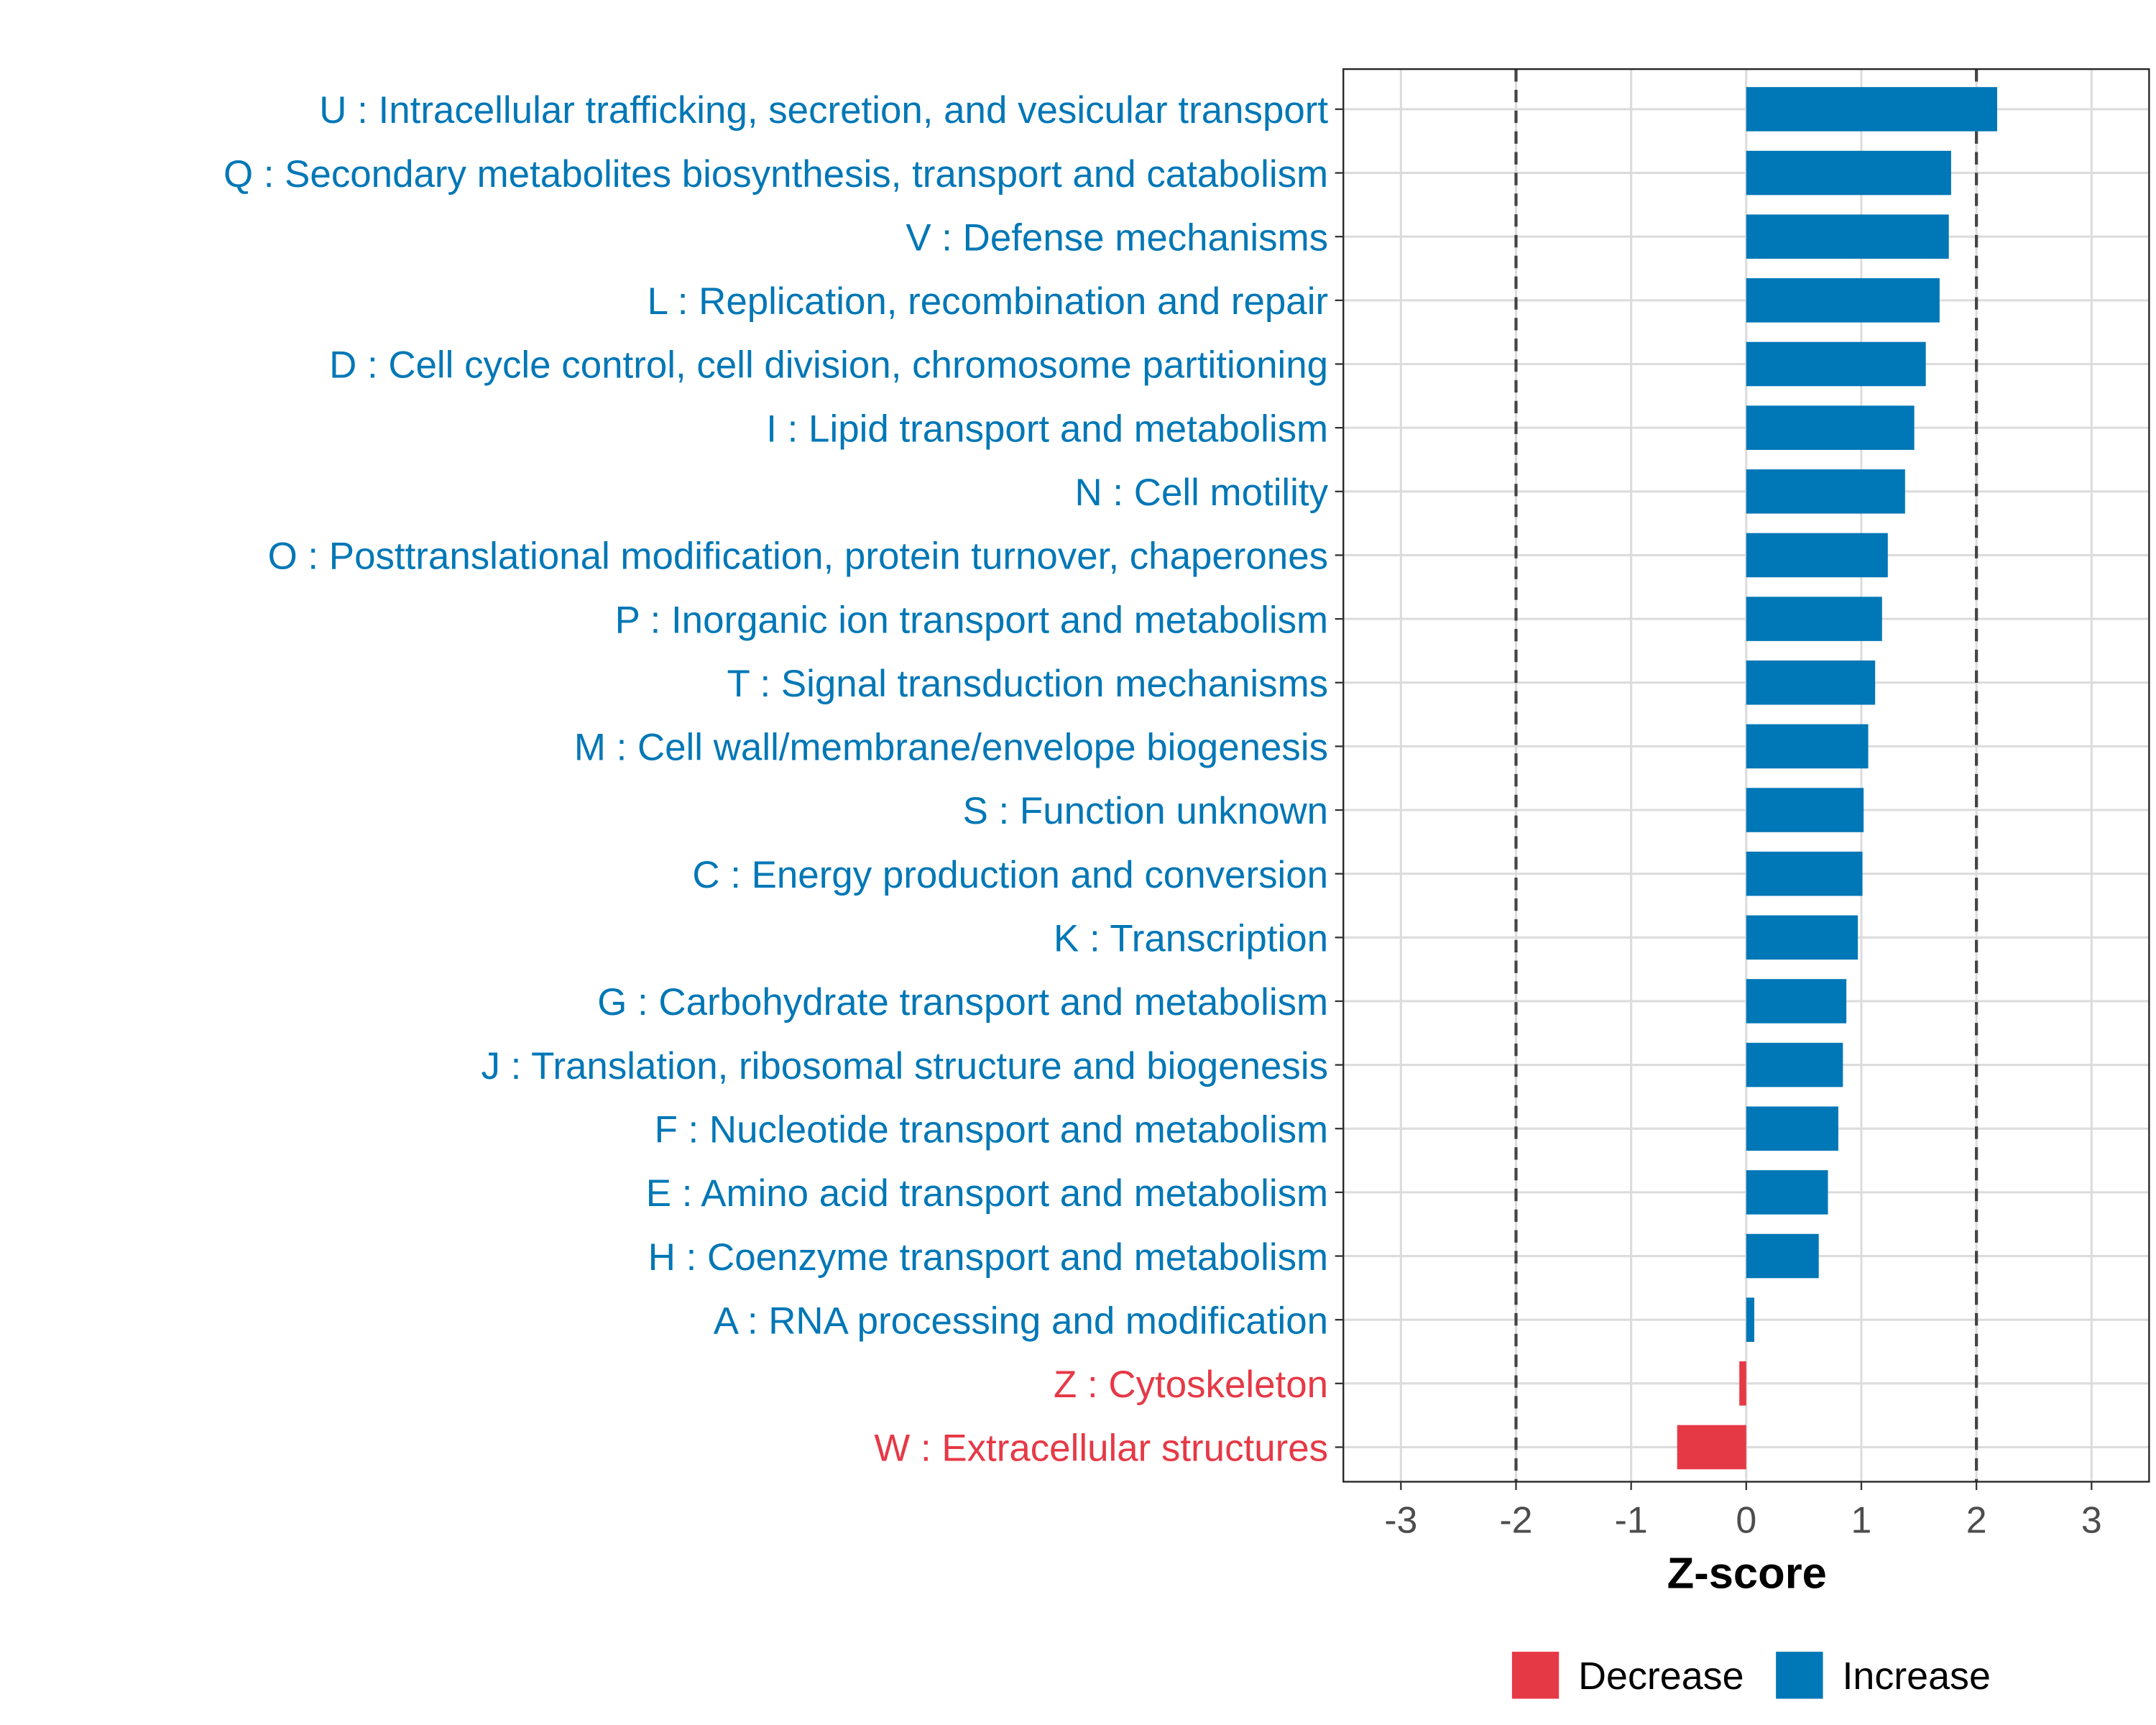  I want to click on category-label: H : Coenzyme transport and metabolism, so click(988, 1257).